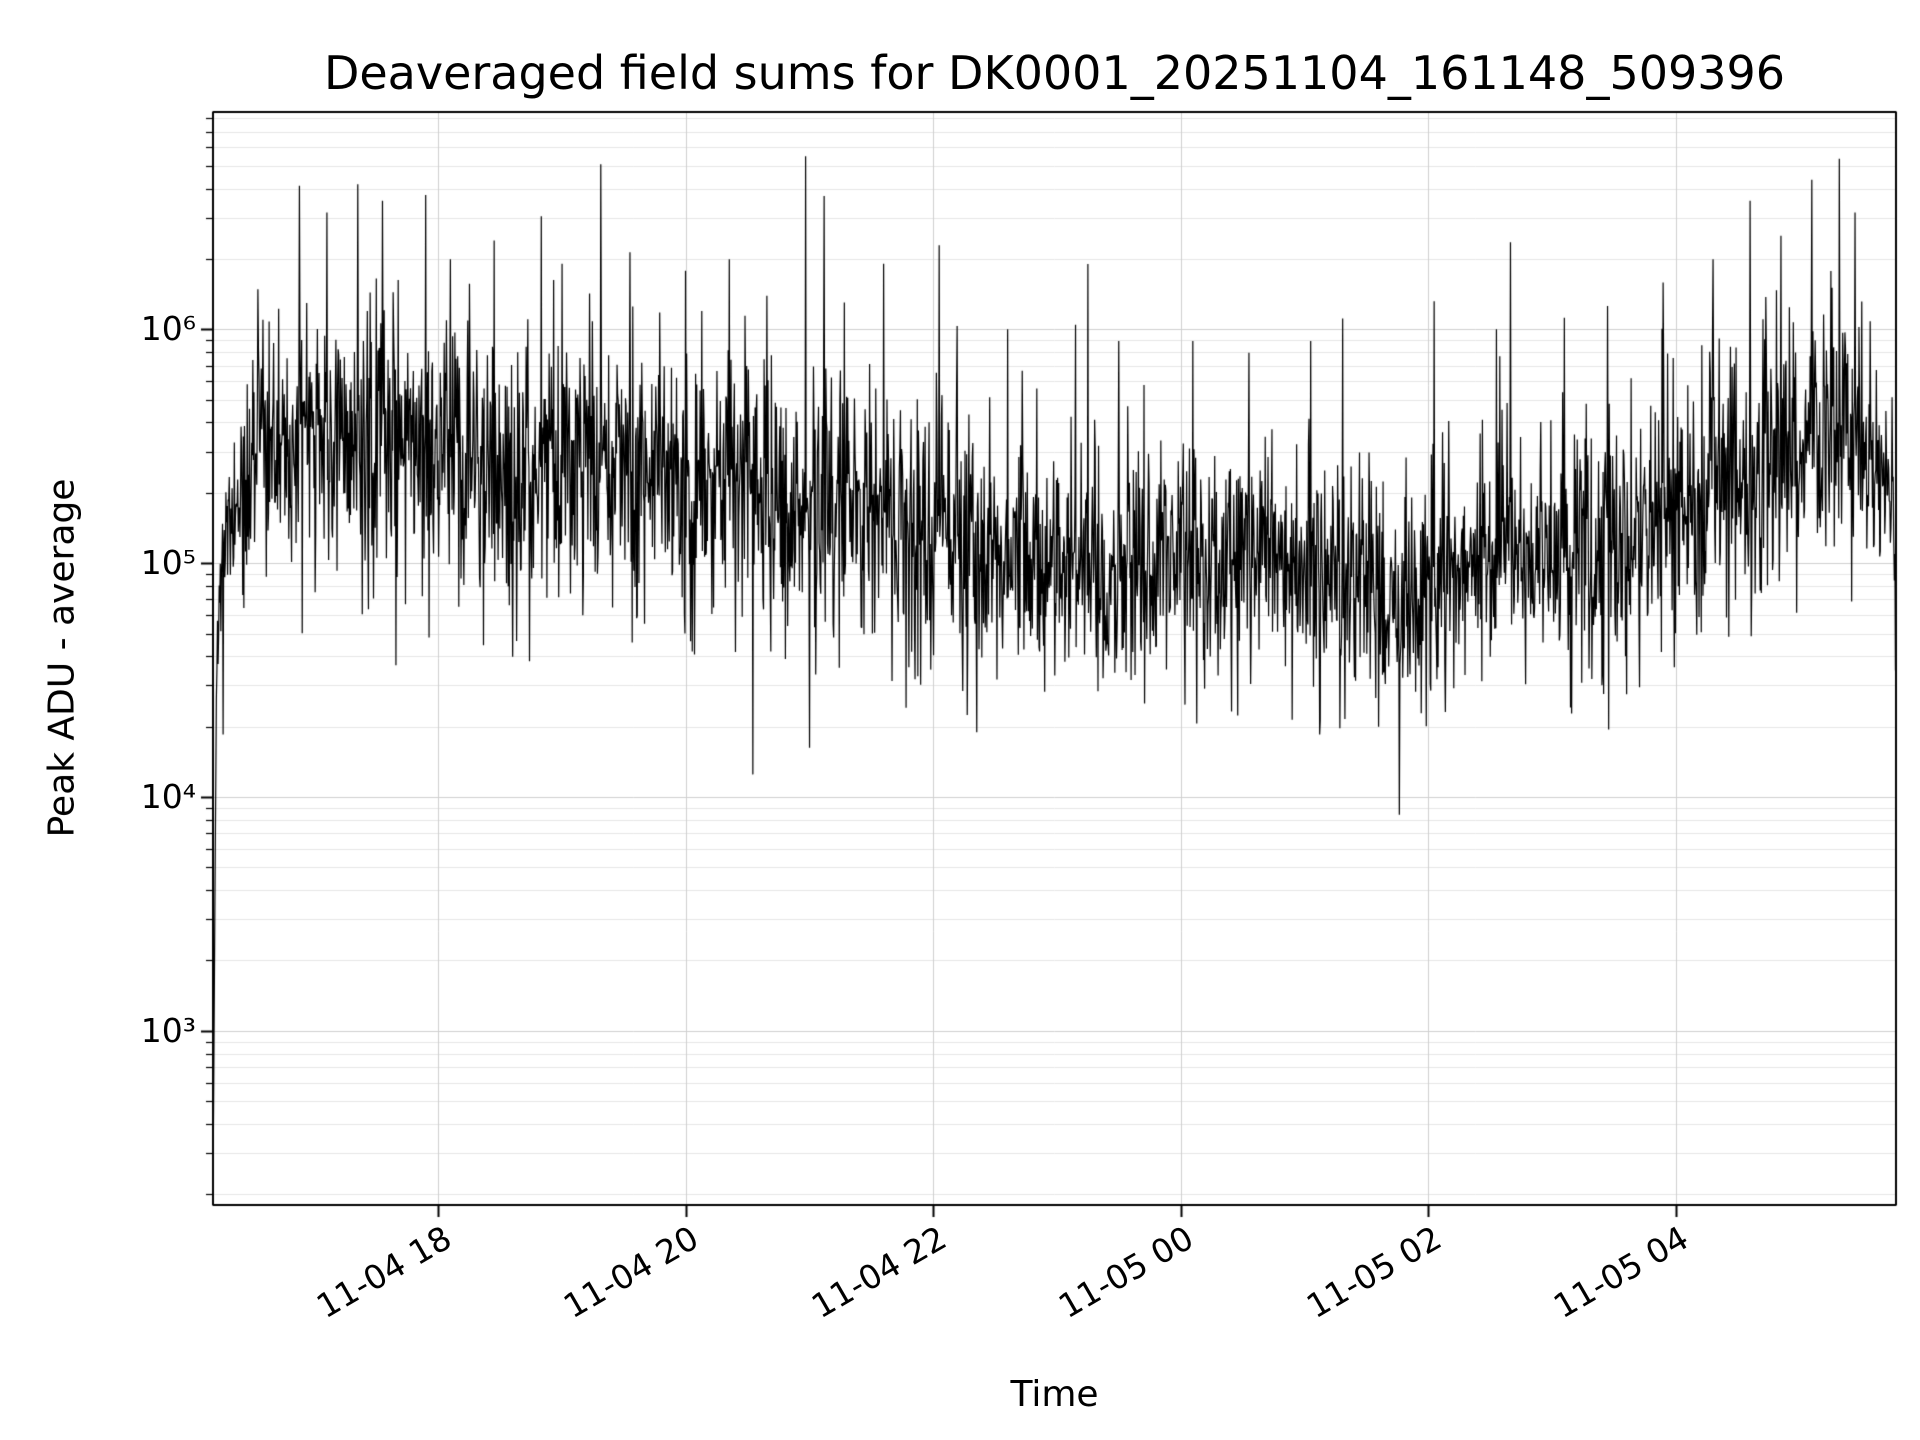 The width and height of the screenshot is (1920, 1440). Describe the element at coordinates (168, 796) in the screenshot. I see `y-tick-label: 10⁴` at that location.